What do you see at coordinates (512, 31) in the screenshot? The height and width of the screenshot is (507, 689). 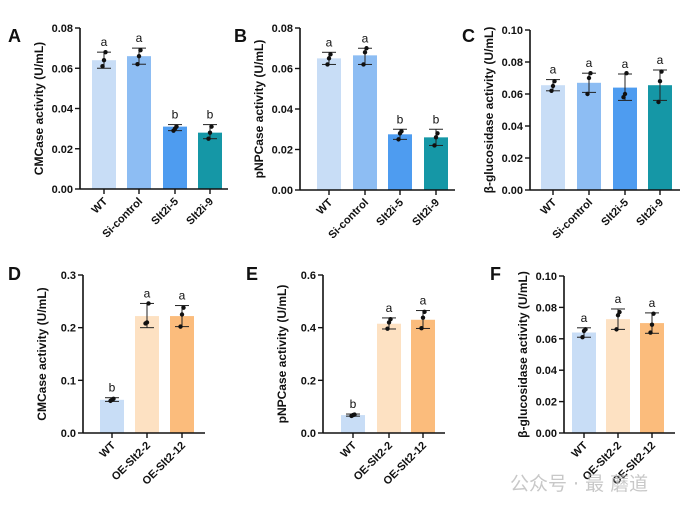 I see `panel-c-y-tick-label: 0.10` at bounding box center [512, 31].